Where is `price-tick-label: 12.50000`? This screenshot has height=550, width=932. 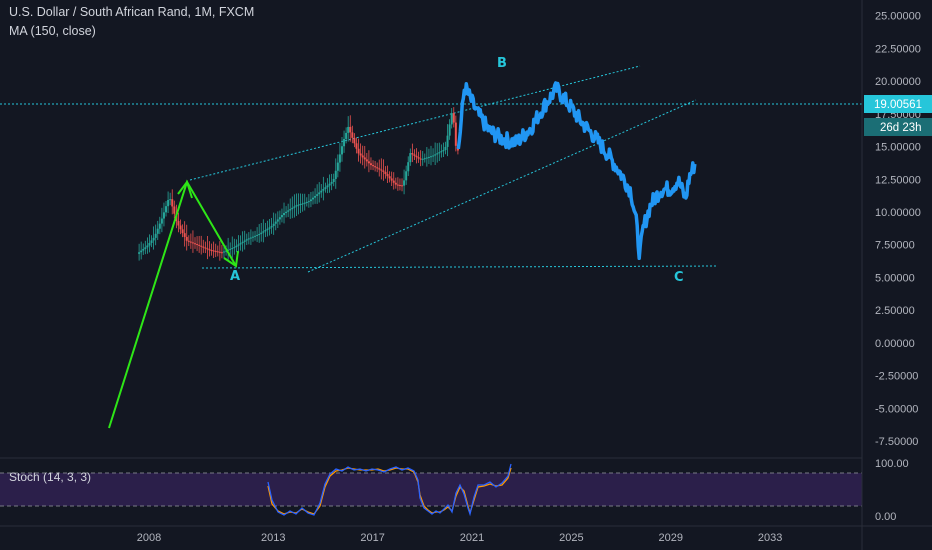 price-tick-label: 12.50000 is located at coordinates (898, 180).